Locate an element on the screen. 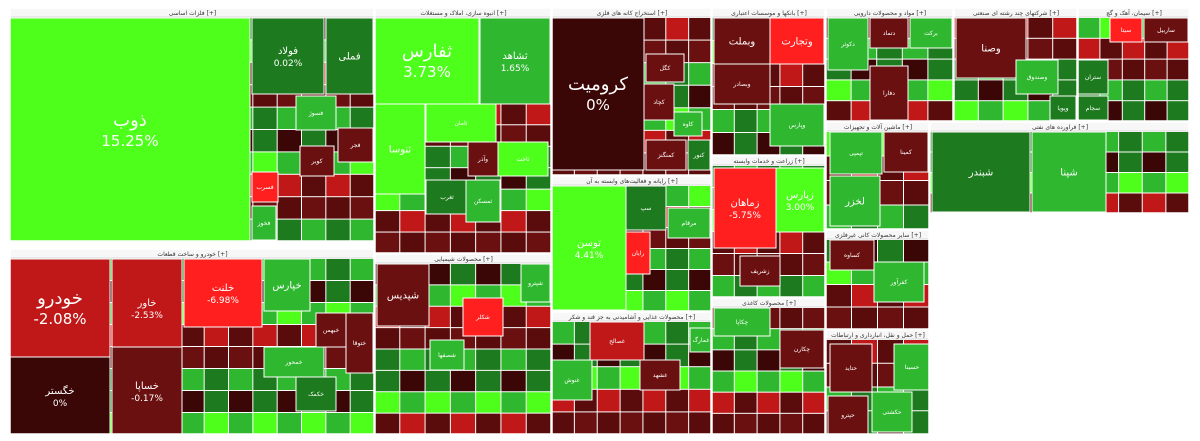  tile: حسینا is located at coordinates (912, 367).